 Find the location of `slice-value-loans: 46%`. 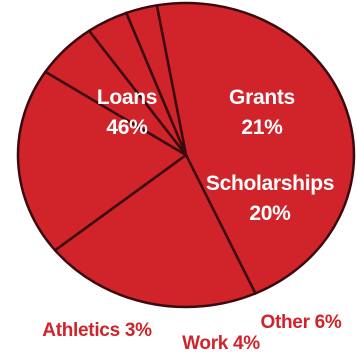

slice-value-loans: 46% is located at coordinates (127, 127).